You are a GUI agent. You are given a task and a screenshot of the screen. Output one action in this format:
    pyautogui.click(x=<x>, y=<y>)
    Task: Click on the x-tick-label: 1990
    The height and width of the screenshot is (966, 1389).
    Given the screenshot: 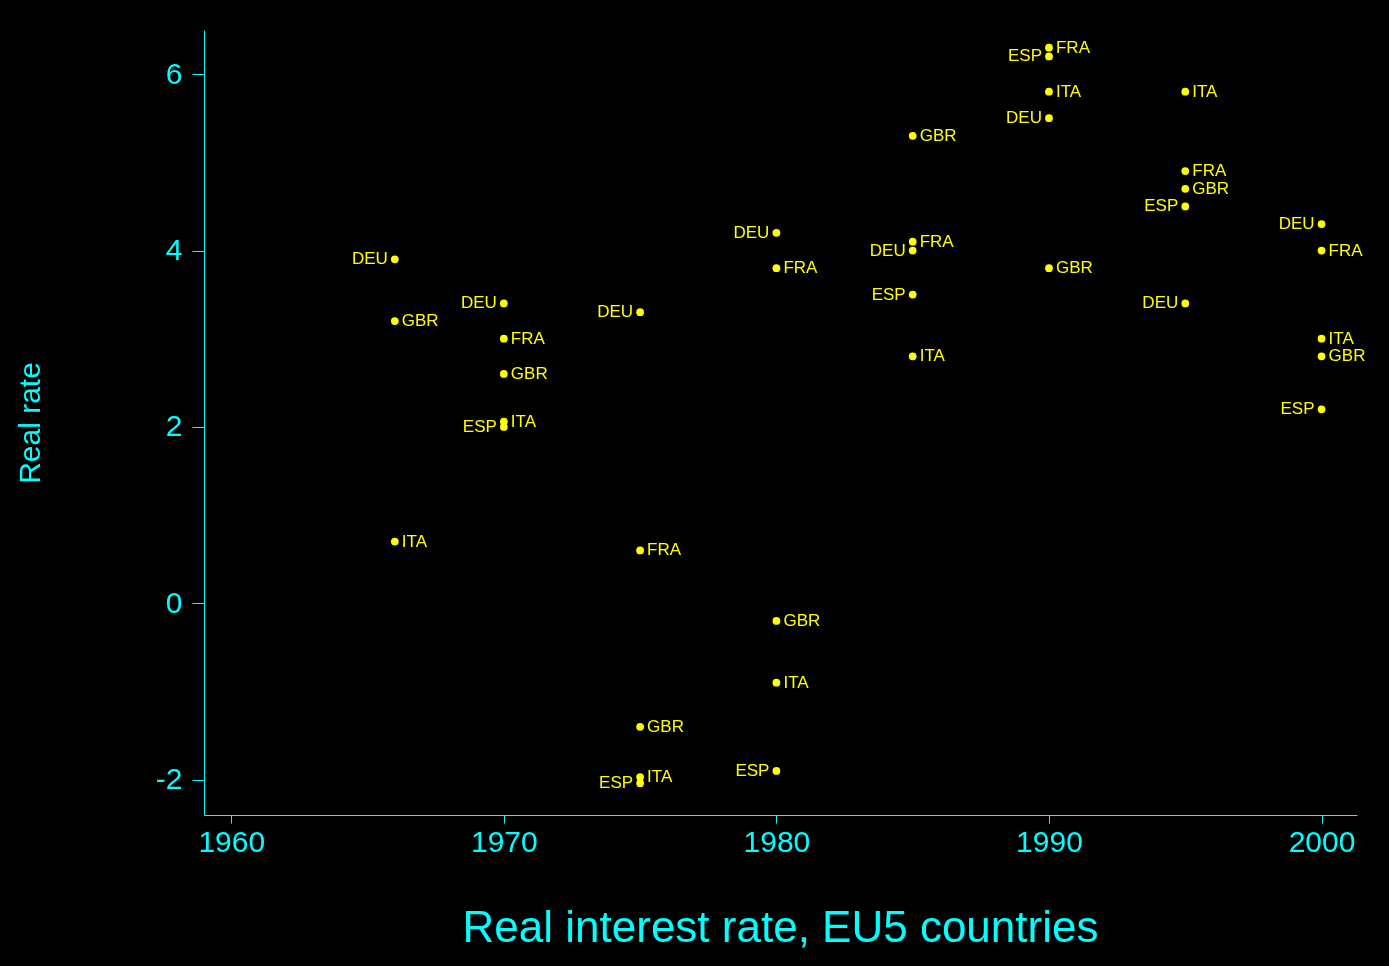 What is the action you would take?
    pyautogui.click(x=1049, y=841)
    